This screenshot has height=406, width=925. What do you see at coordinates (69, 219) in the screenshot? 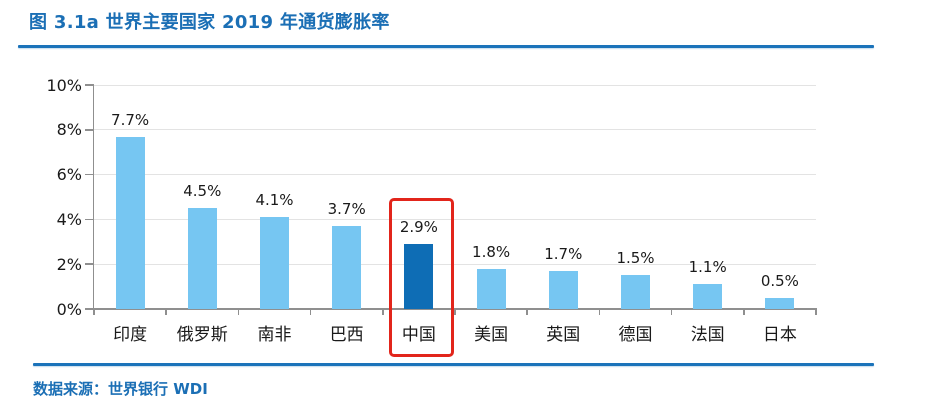
I see `y-axis-tick-label: 4%` at bounding box center [69, 219].